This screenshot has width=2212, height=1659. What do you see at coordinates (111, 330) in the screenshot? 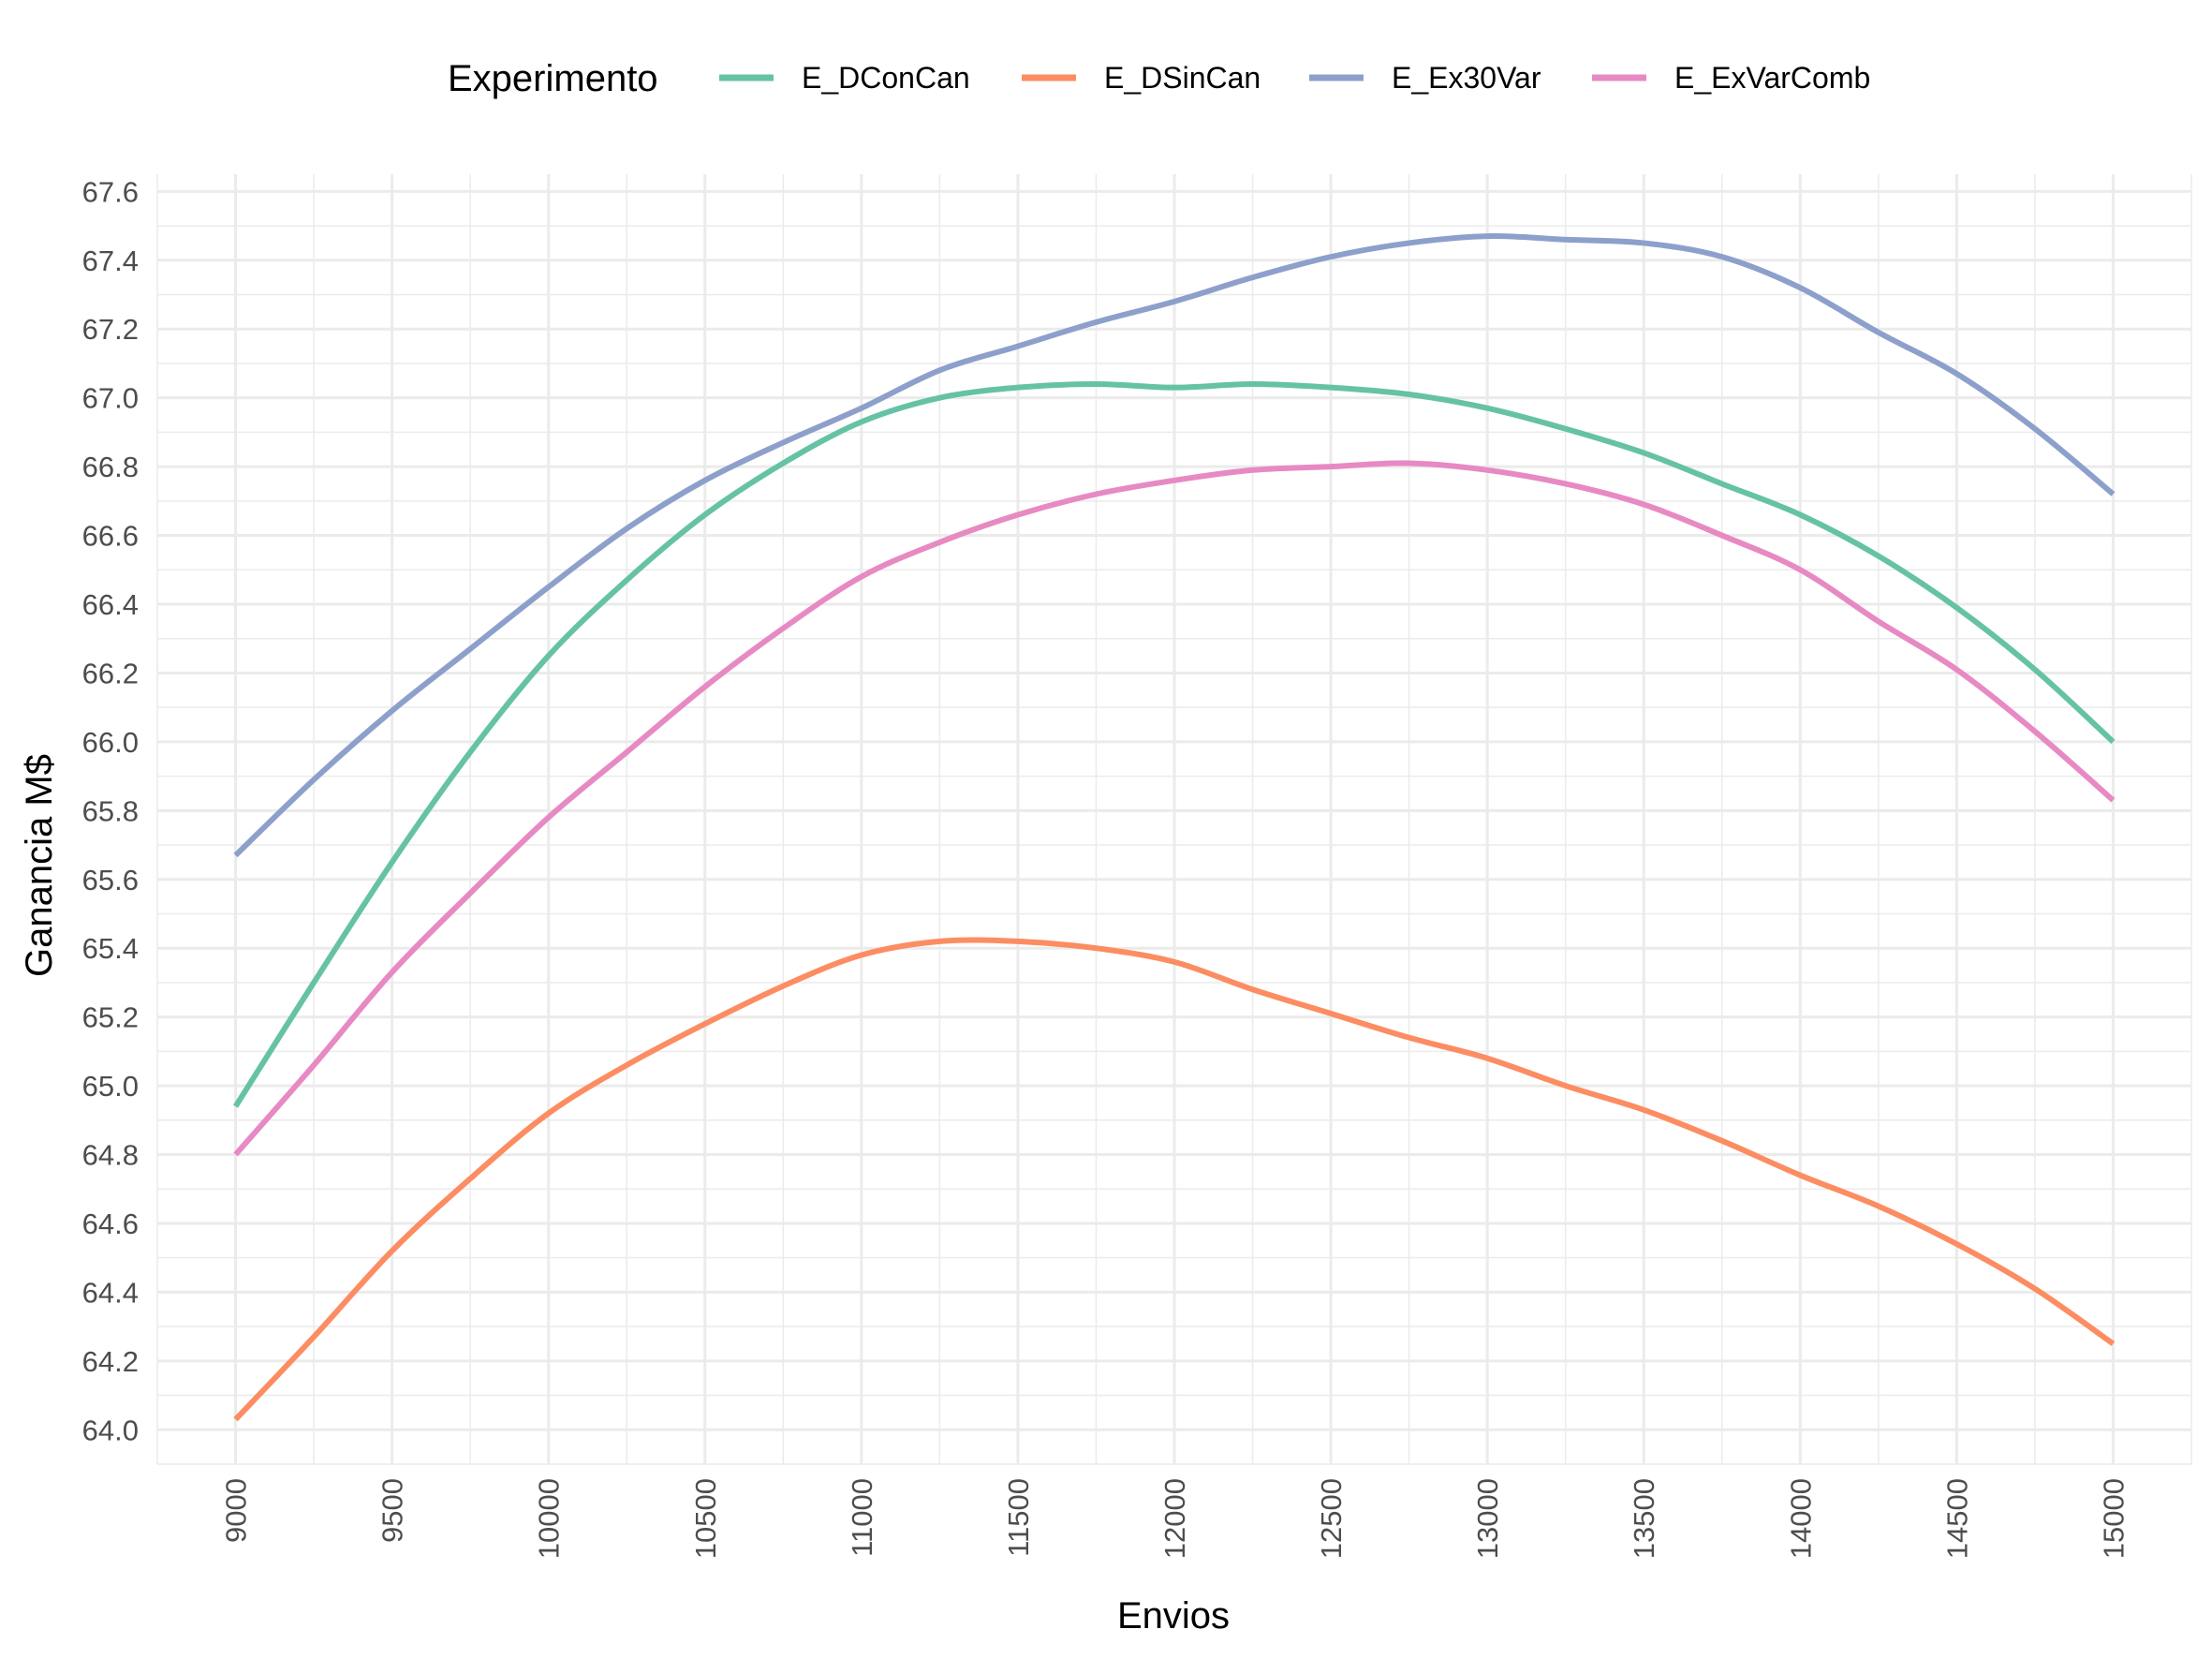
I see `y-tick-label: 67.2` at bounding box center [111, 330].